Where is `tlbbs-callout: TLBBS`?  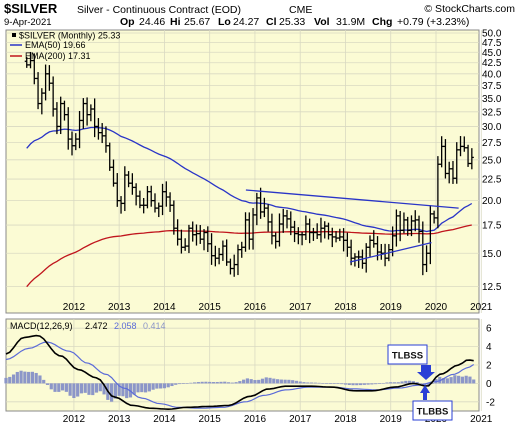
tlbbs-callout: TLBBS is located at coordinates (432, 403).